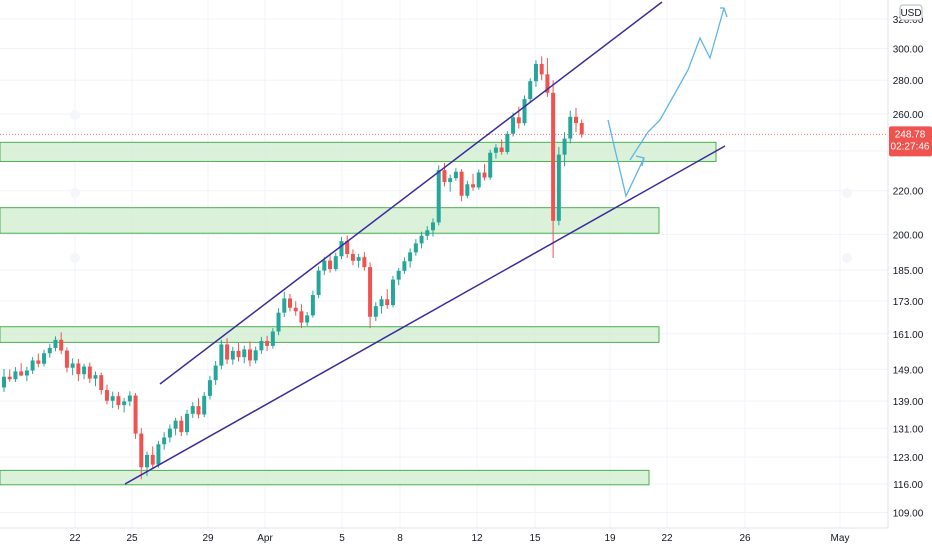  I want to click on y-tick-label: 173.00, so click(908, 302).